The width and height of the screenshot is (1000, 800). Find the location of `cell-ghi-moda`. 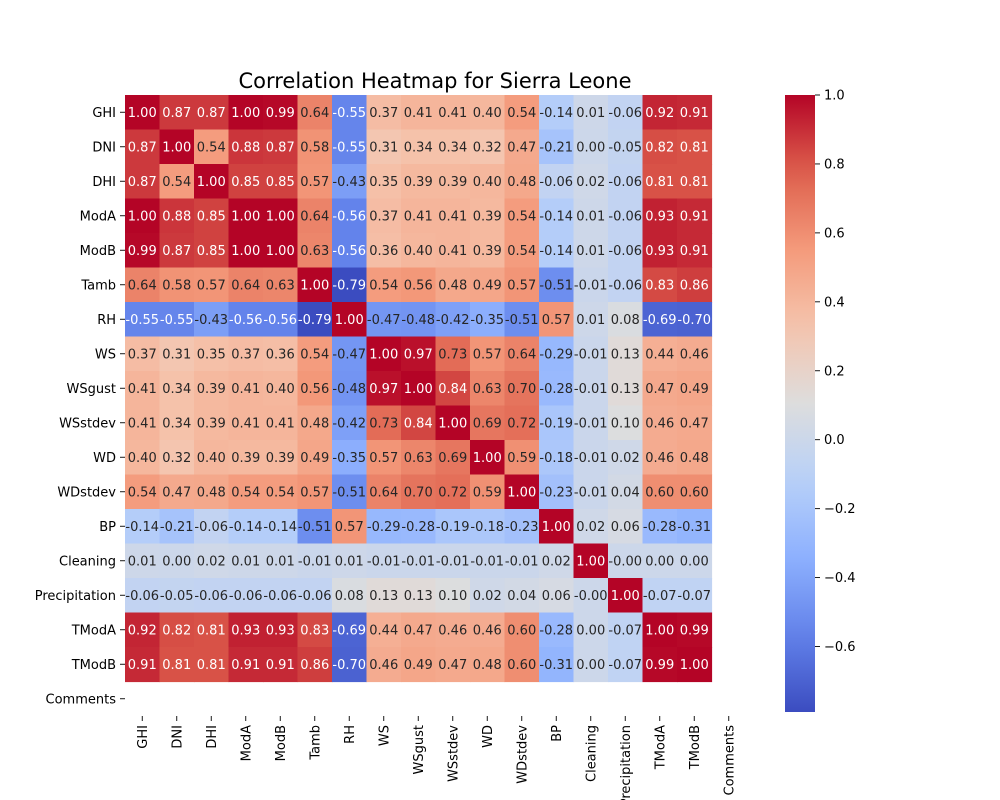

cell-ghi-moda is located at coordinates (246, 113).